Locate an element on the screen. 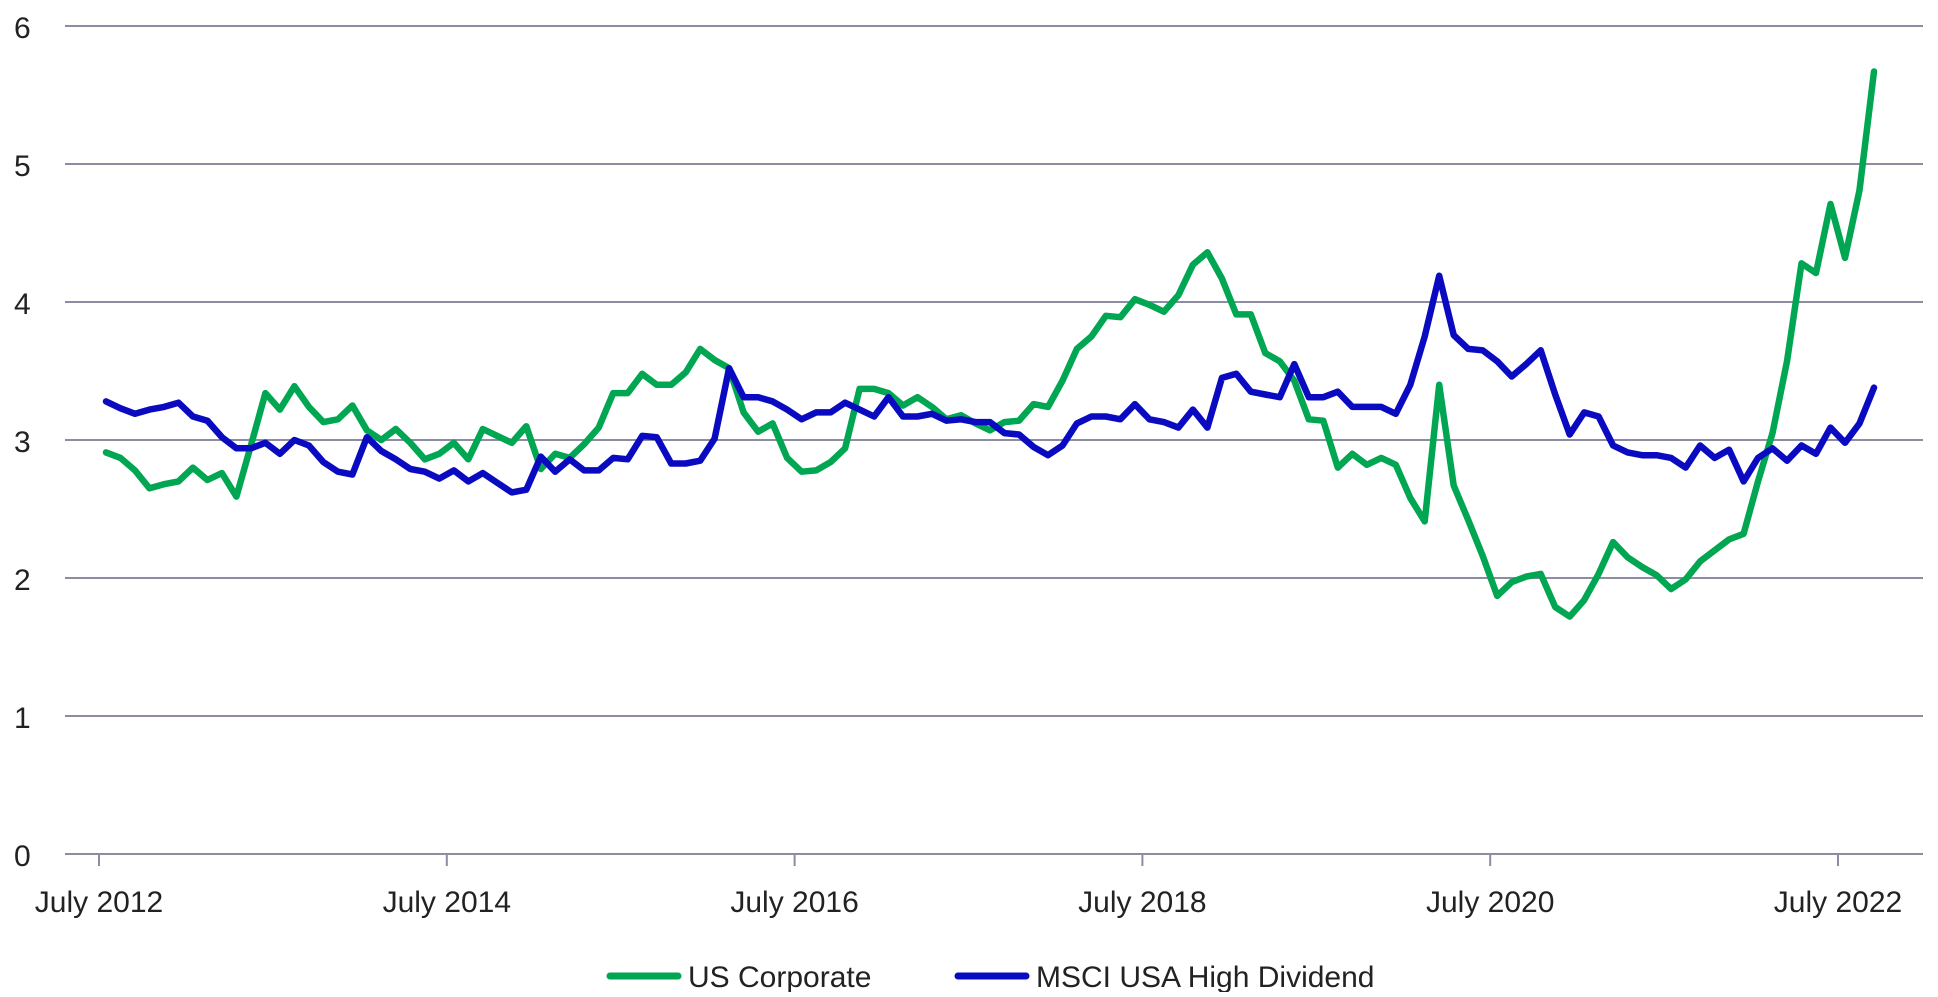 The width and height of the screenshot is (1938, 997). legend-label-1: MSCI USA High Dividend is located at coordinates (1205, 976).